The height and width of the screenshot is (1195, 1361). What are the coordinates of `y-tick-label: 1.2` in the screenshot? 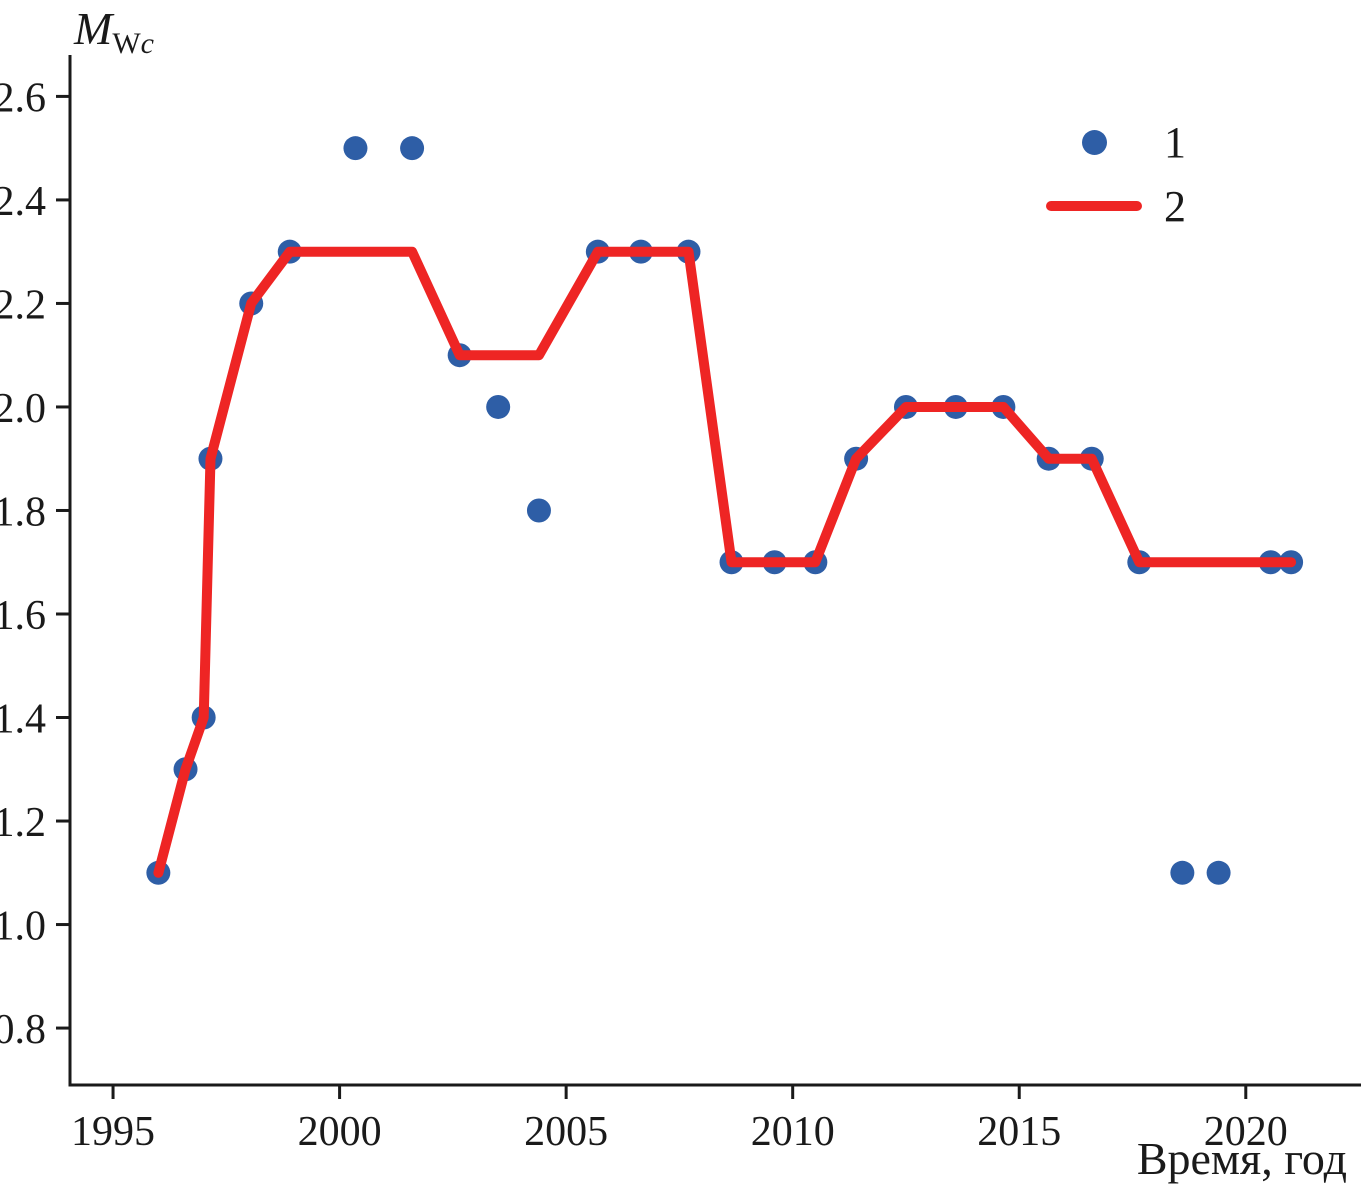 It's located at (23, 823).